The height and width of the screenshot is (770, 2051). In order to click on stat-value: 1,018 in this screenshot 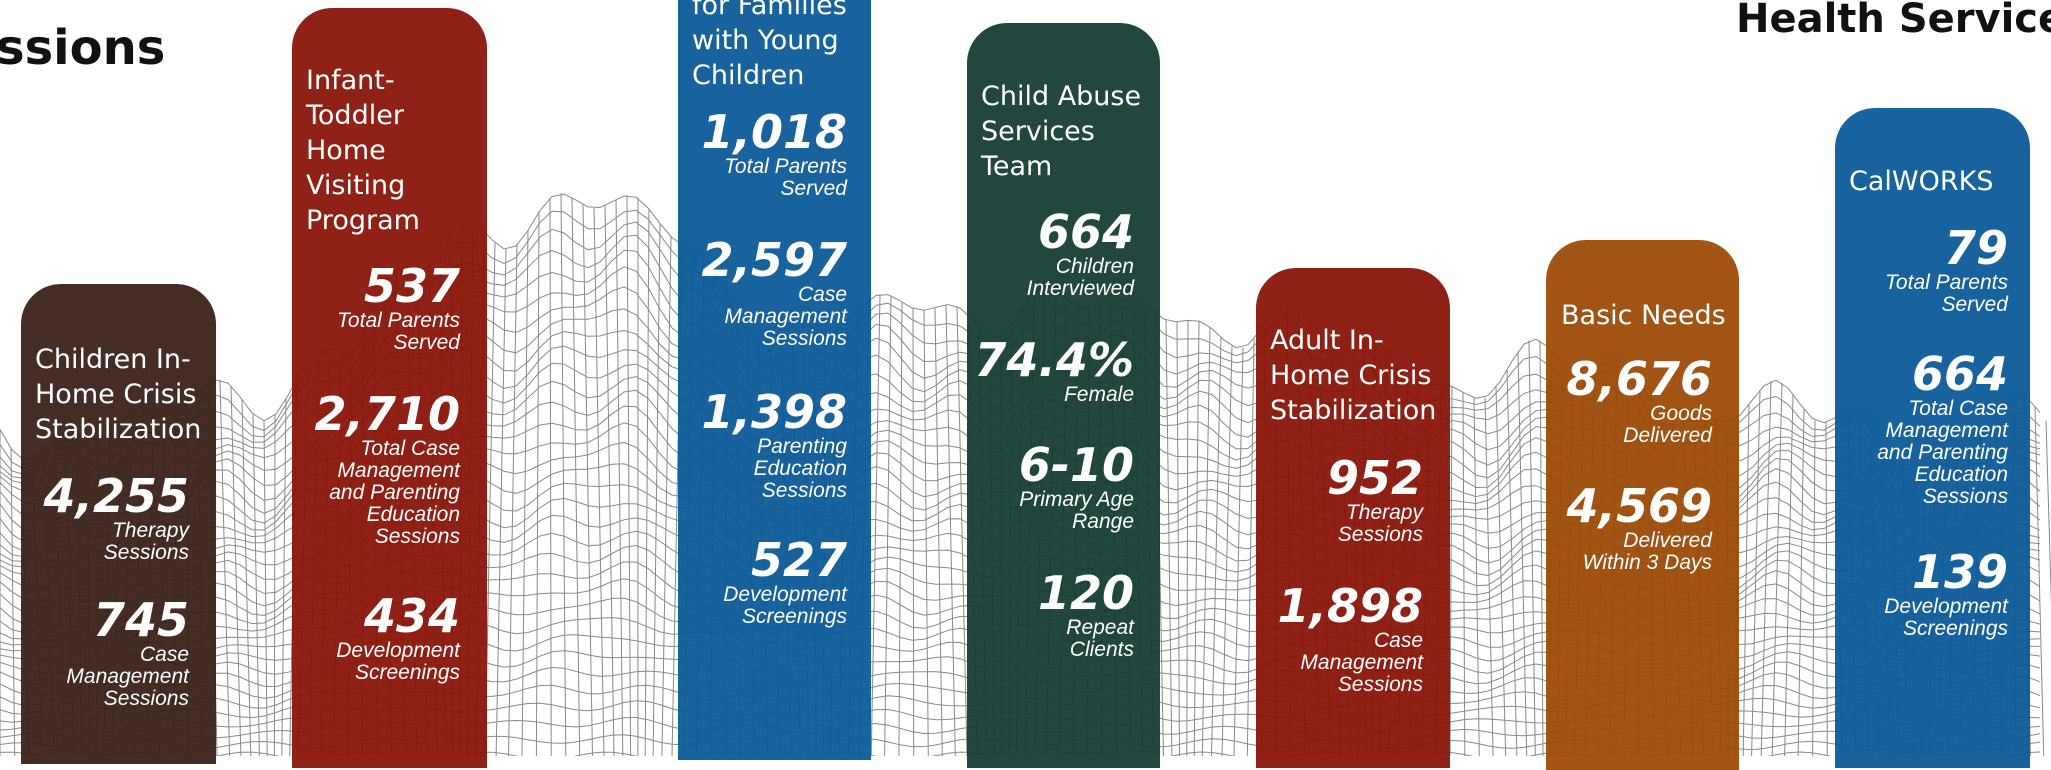, I will do `click(774, 132)`.